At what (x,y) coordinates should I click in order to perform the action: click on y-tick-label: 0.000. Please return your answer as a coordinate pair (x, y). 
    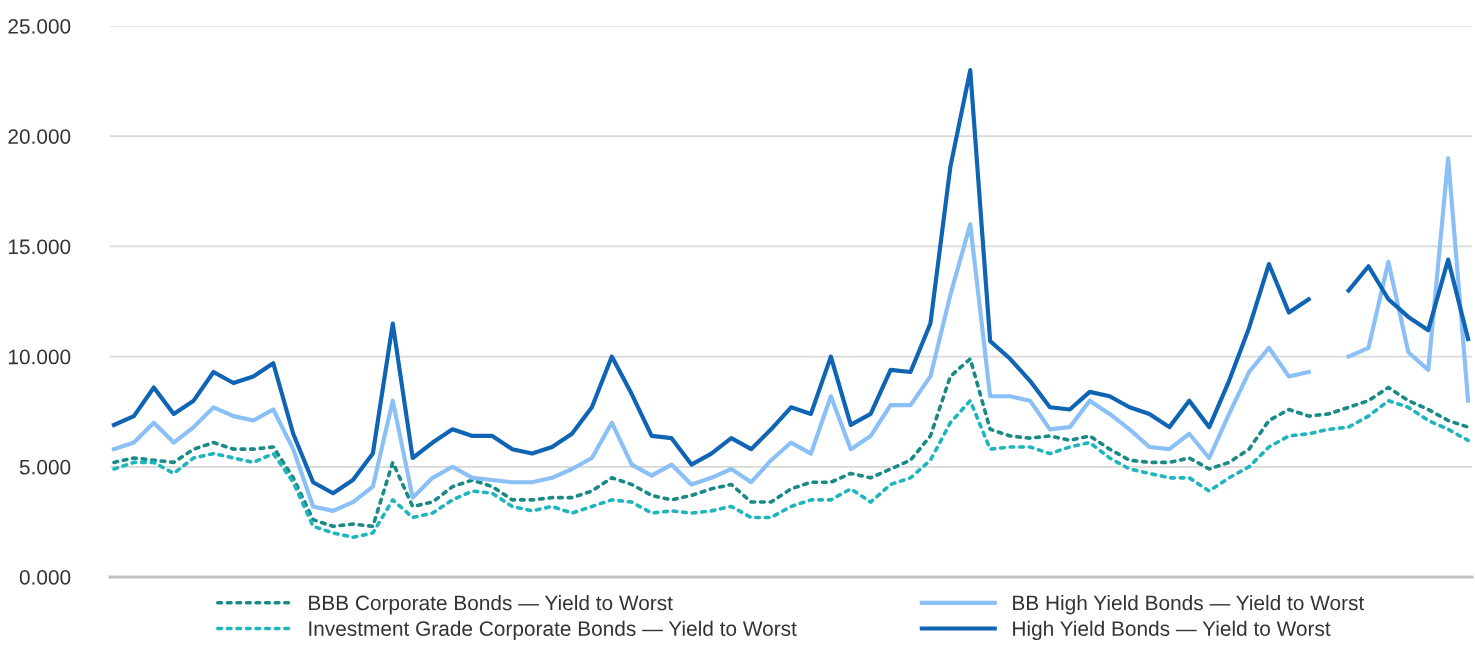
    Looking at the image, I should click on (45, 577).